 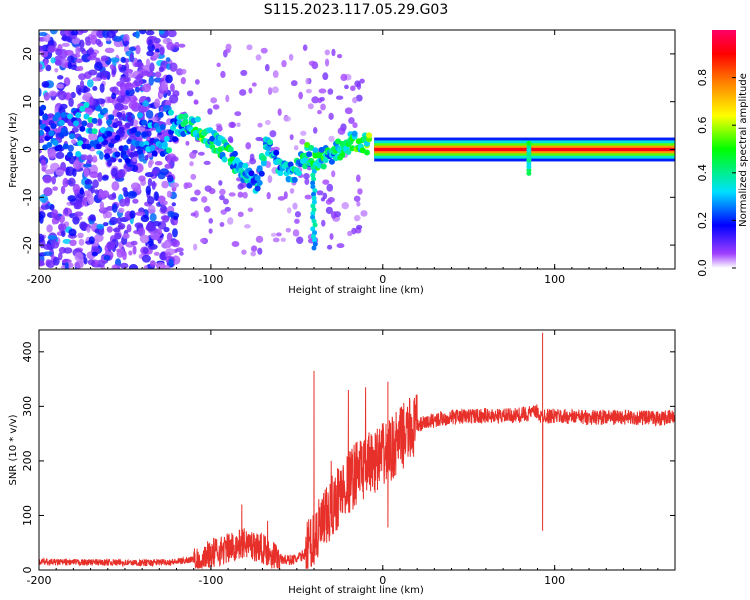 I want to click on bottom-y-tick-label: 200, so click(x=27, y=460).